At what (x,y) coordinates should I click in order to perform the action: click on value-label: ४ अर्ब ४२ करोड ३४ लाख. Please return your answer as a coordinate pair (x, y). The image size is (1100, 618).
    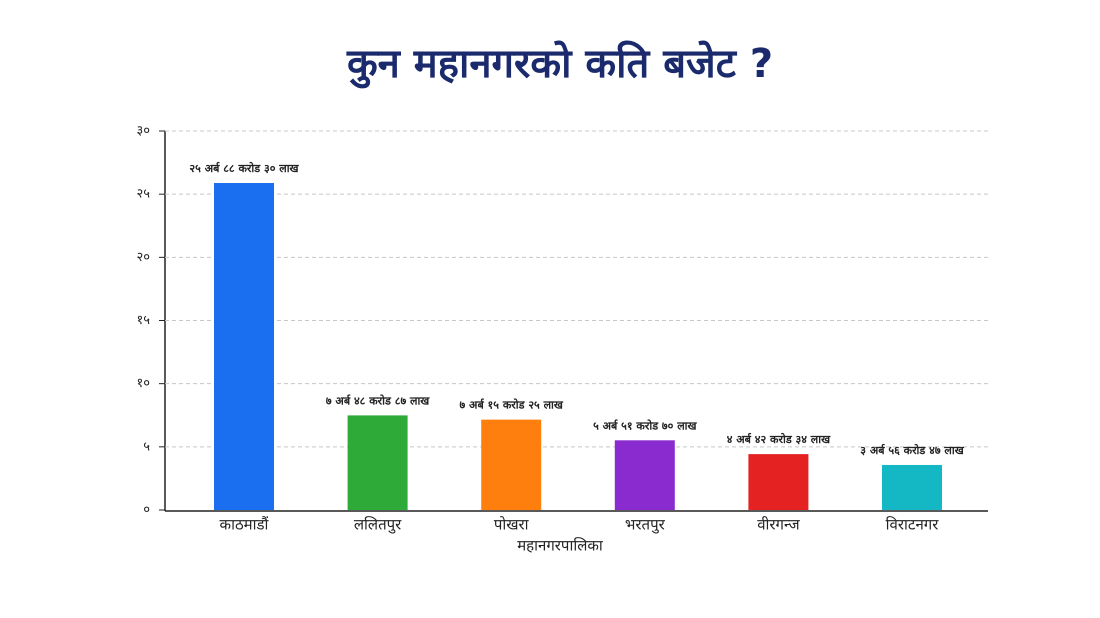
    Looking at the image, I should click on (779, 439).